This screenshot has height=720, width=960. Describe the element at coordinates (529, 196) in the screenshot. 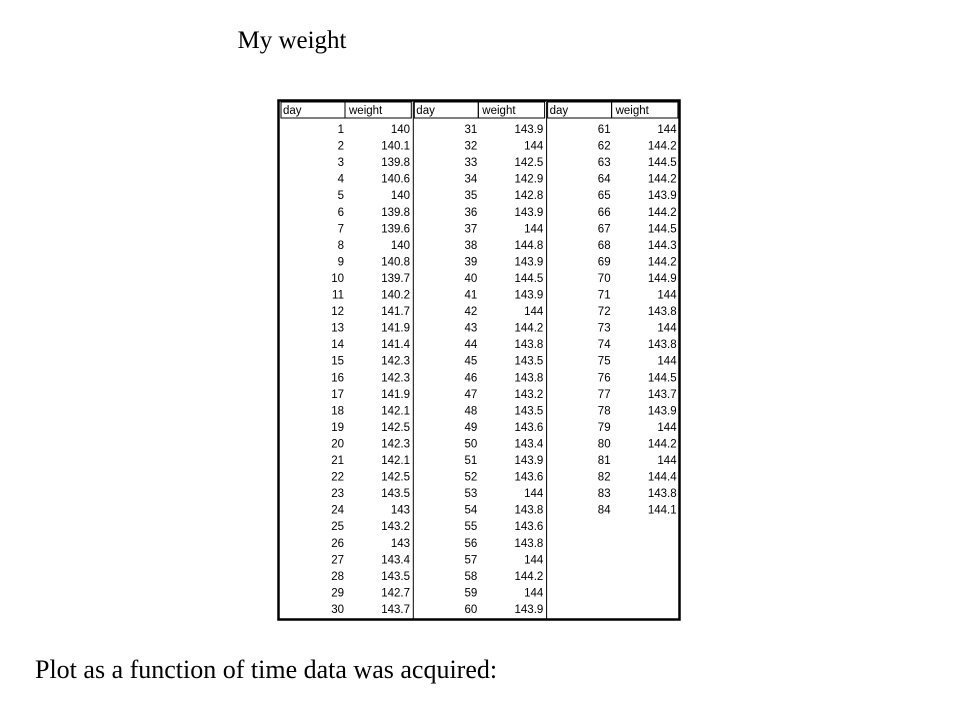

I see `weight-cell: 142.8` at that location.